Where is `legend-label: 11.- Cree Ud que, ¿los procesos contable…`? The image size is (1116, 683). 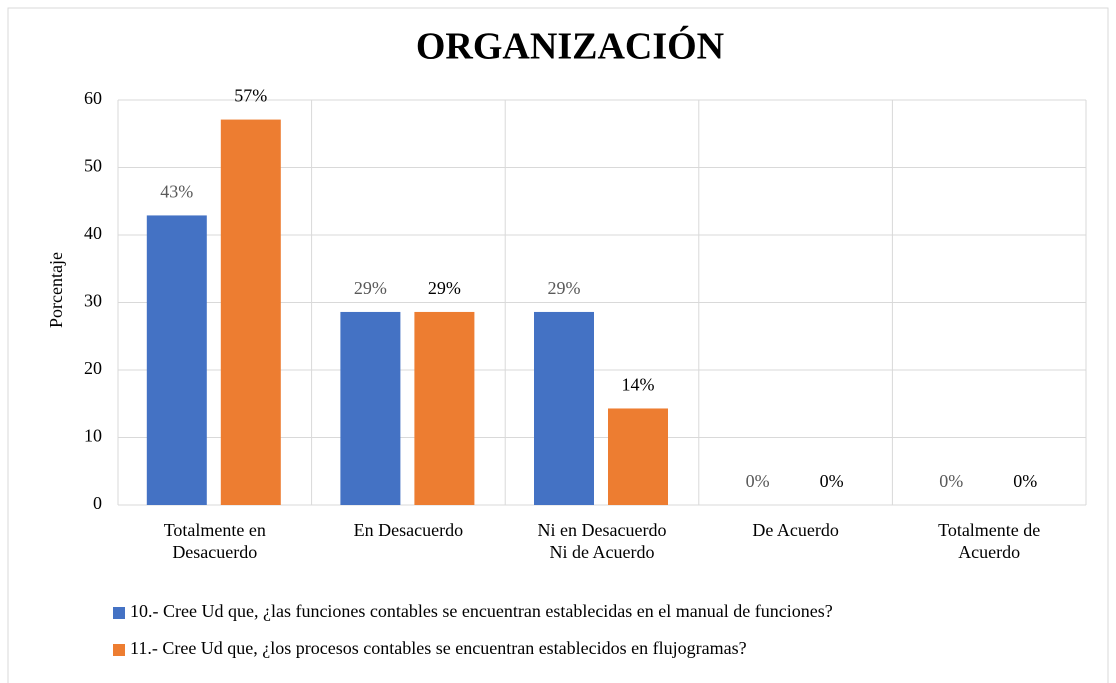
legend-label: 11.- Cree Ud que, ¿los procesos contable… is located at coordinates (438, 648).